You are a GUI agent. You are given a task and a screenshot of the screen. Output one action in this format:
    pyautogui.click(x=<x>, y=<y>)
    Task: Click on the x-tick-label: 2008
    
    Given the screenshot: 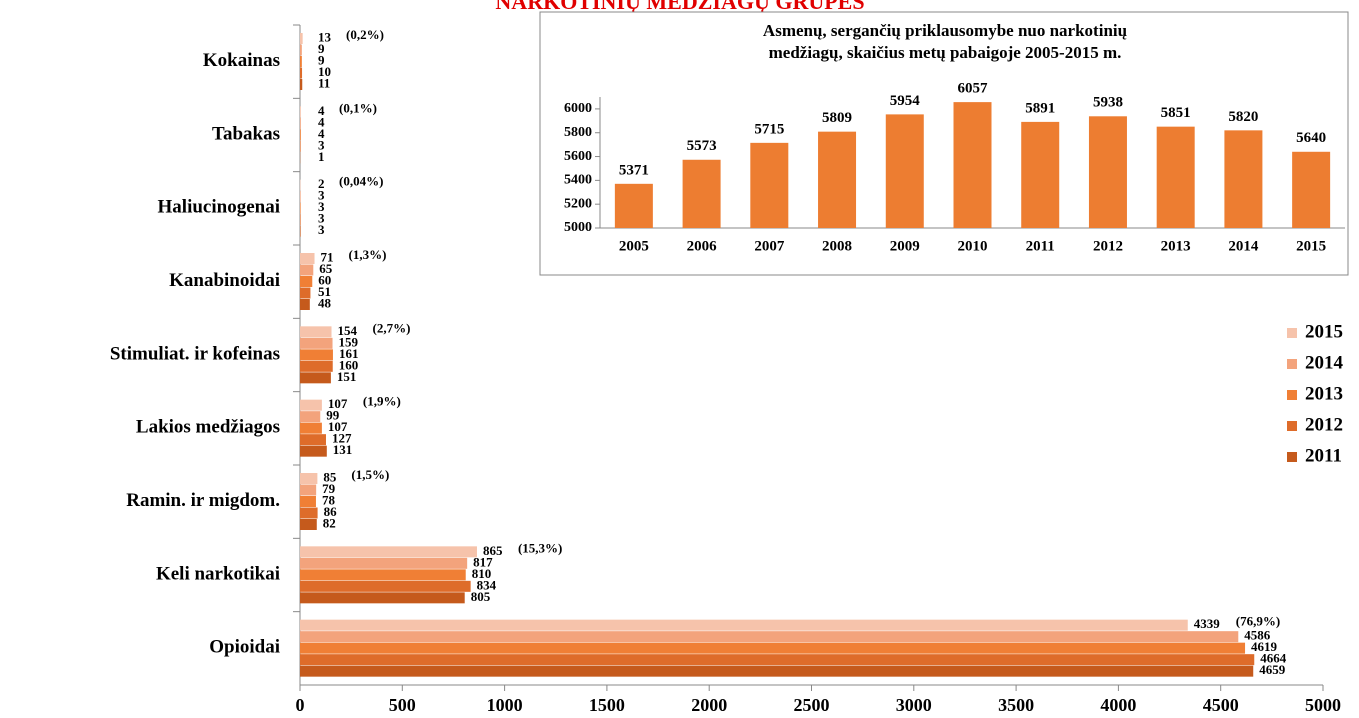 What is the action you would take?
    pyautogui.click(x=837, y=246)
    